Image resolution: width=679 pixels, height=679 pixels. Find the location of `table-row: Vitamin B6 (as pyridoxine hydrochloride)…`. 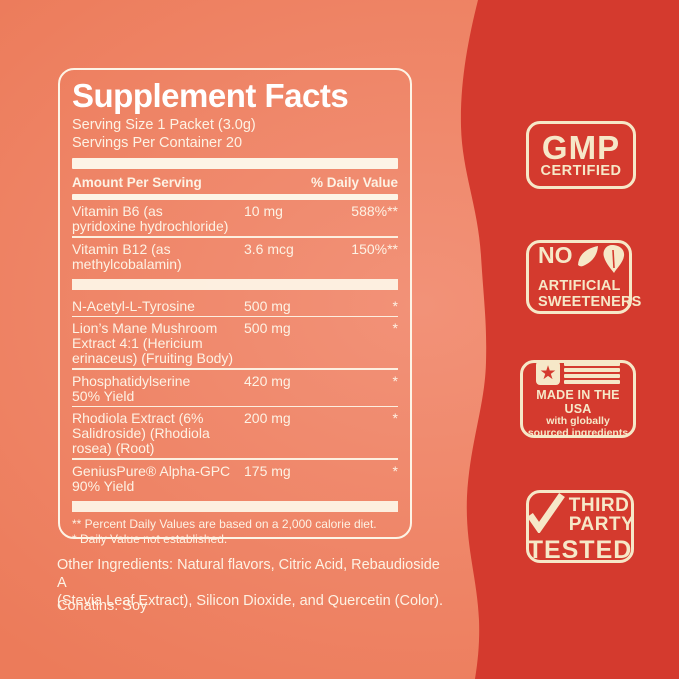

table-row: Vitamin B6 (as pyridoxine hydrochloride)… is located at coordinates (235, 218).